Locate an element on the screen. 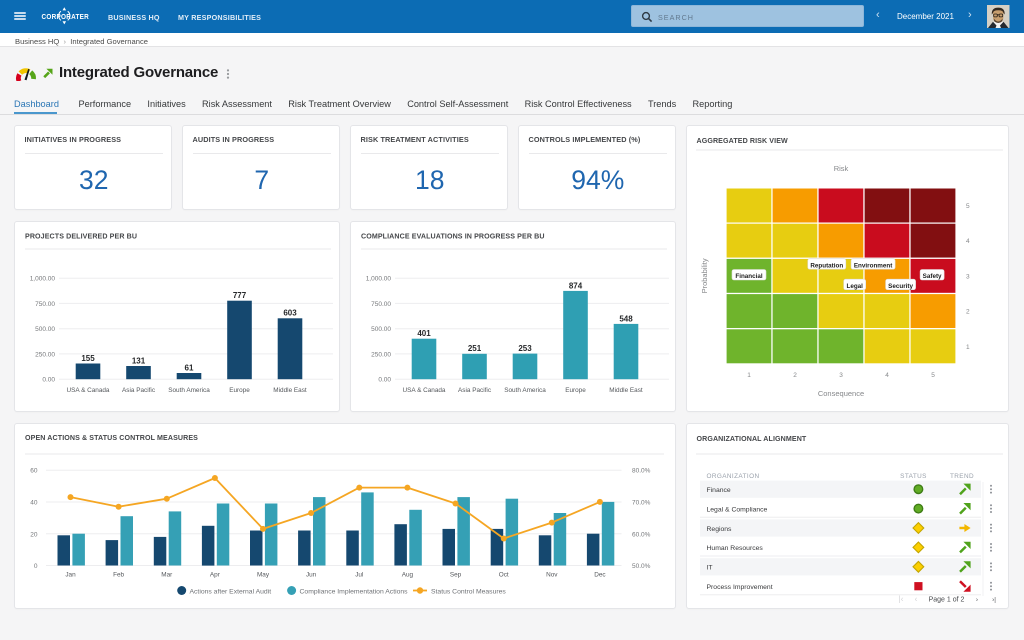 The height and width of the screenshot is (640, 1024). svg-text: Human Resources is located at coordinates (735, 548).